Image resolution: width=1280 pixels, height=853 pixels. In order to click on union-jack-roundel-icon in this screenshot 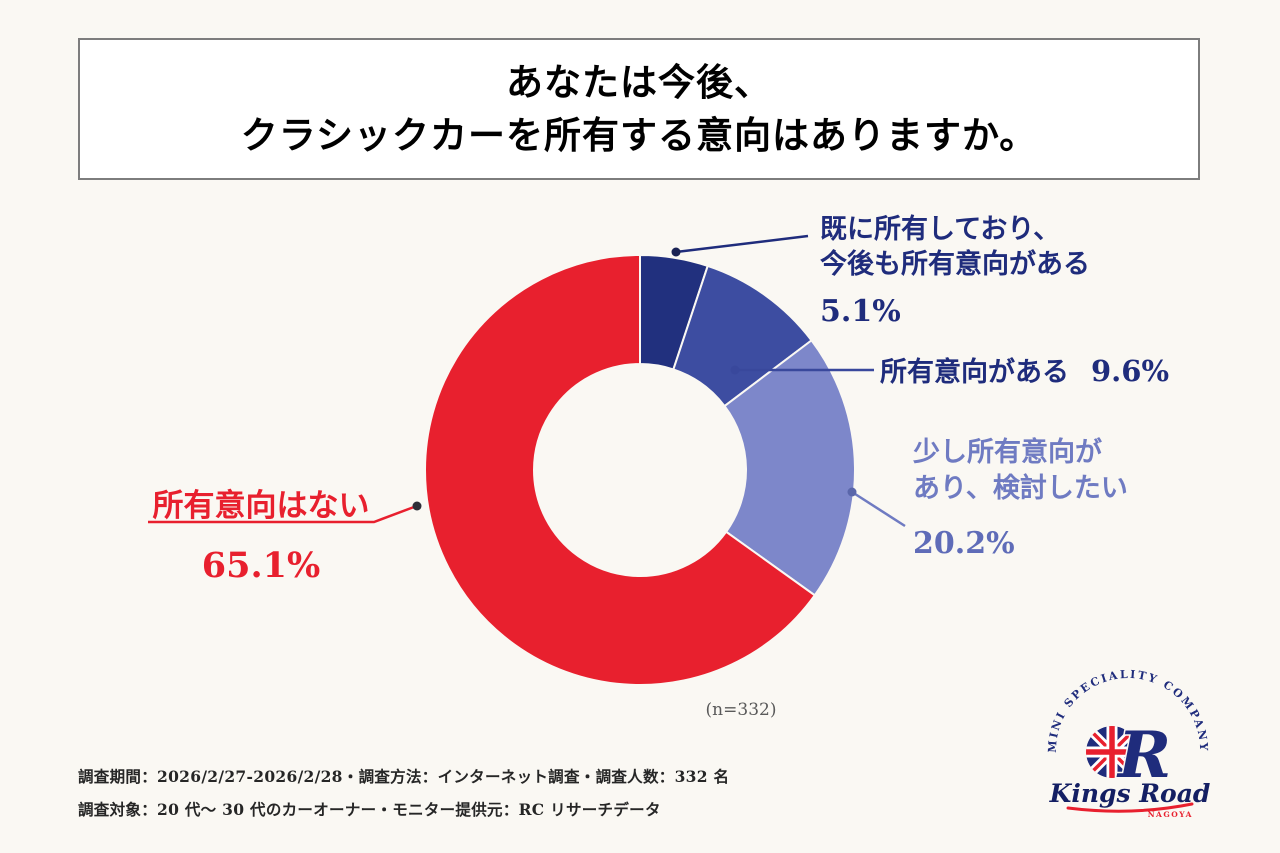, I will do `click(1112, 752)`.